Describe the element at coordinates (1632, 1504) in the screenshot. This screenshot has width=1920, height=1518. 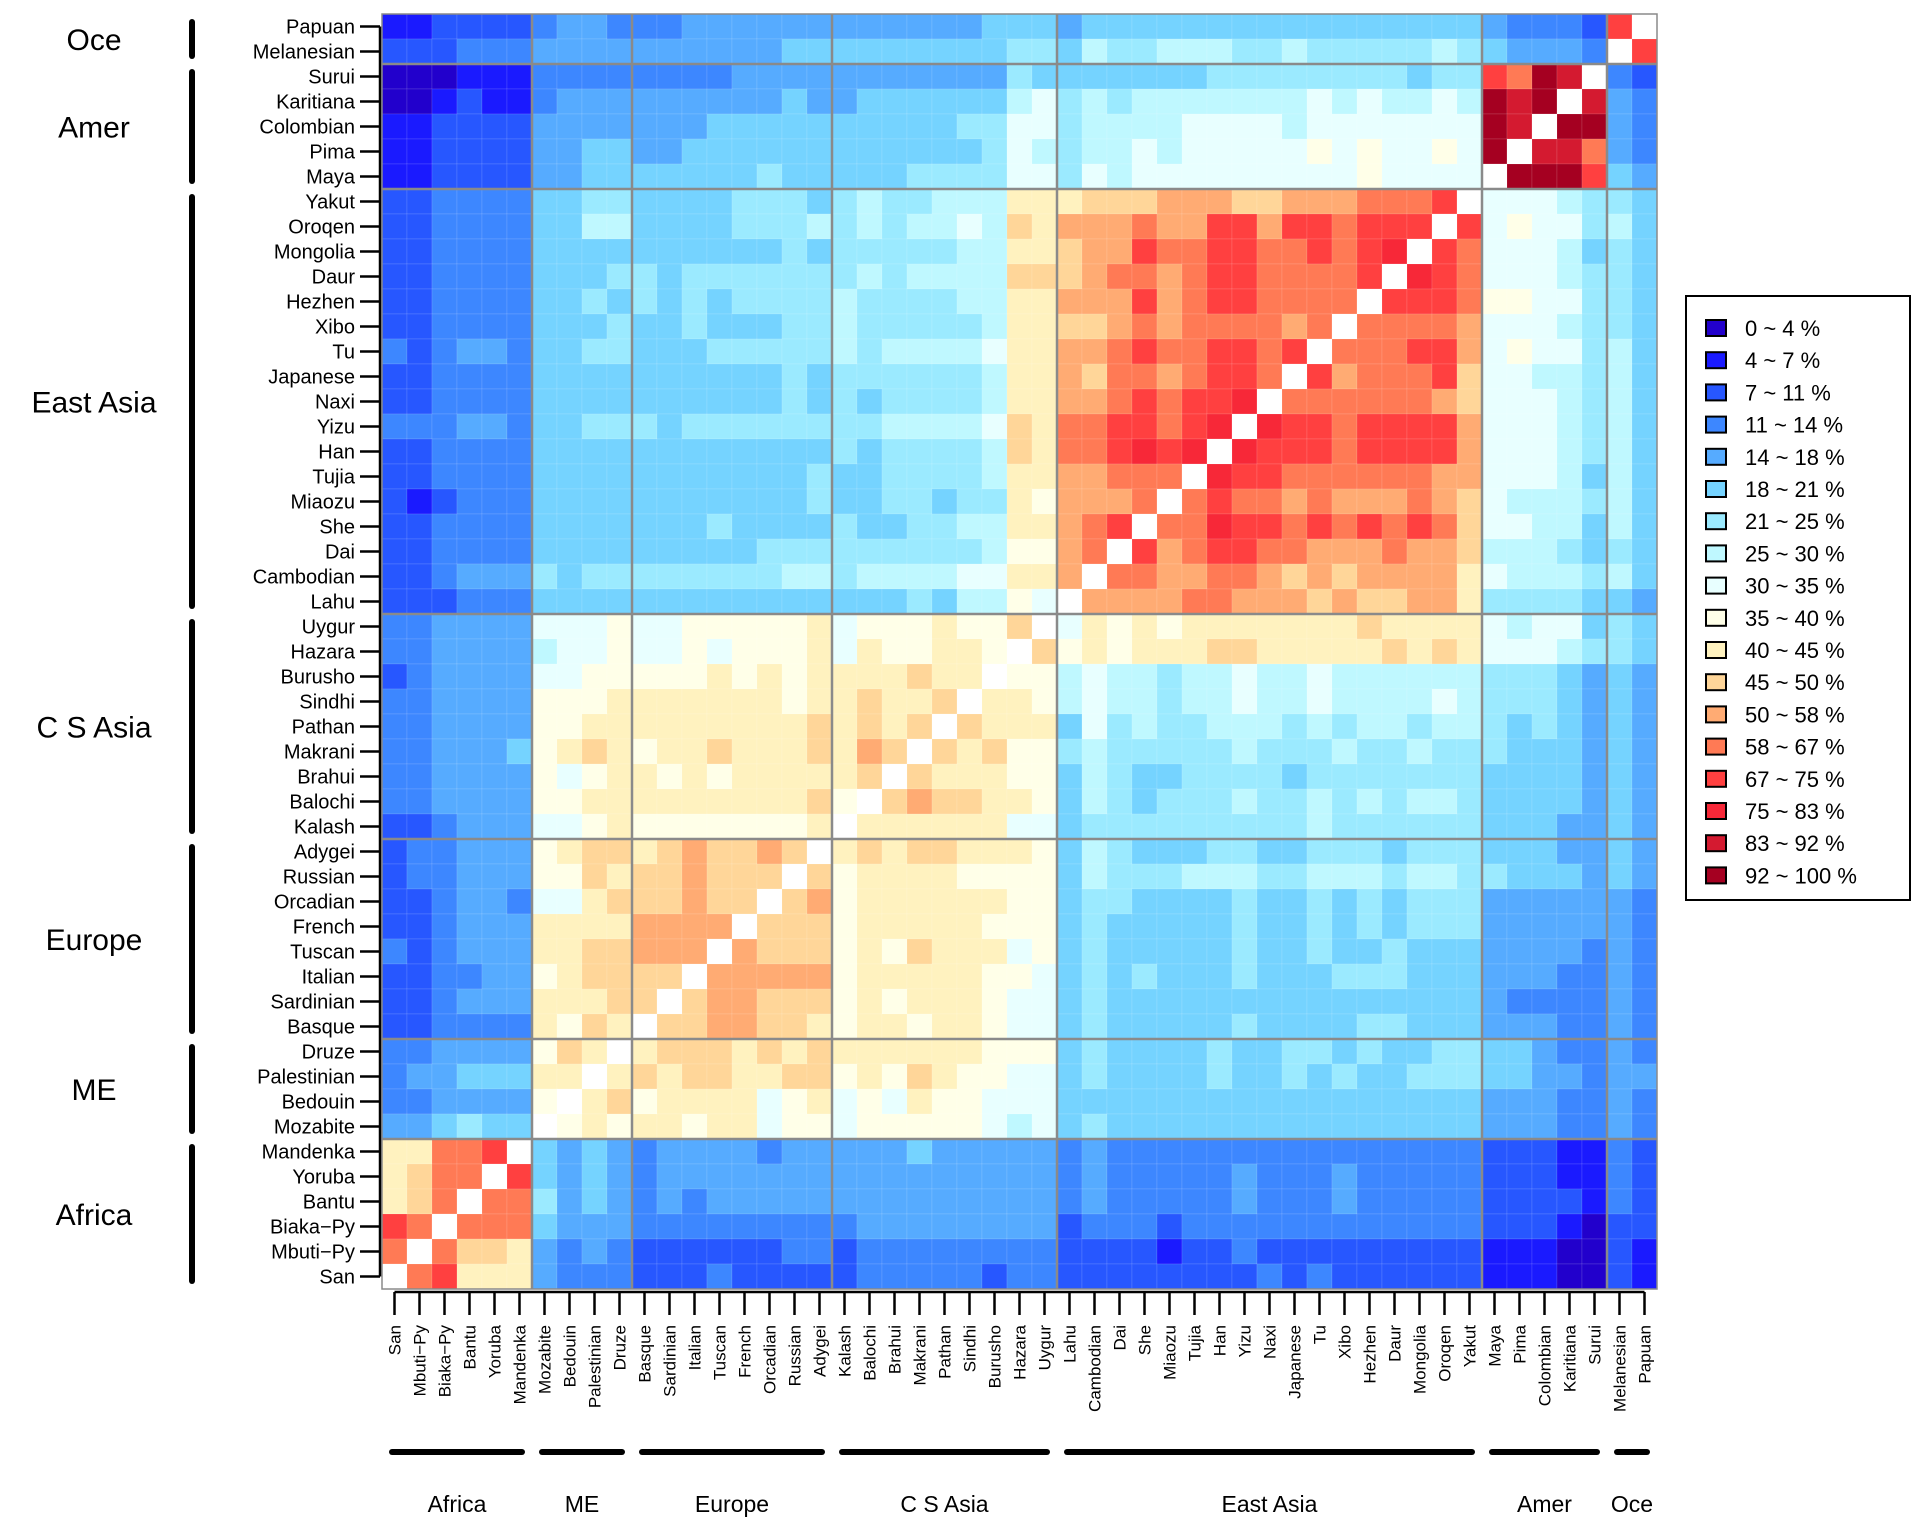
I see `column-group-label: Oce` at that location.